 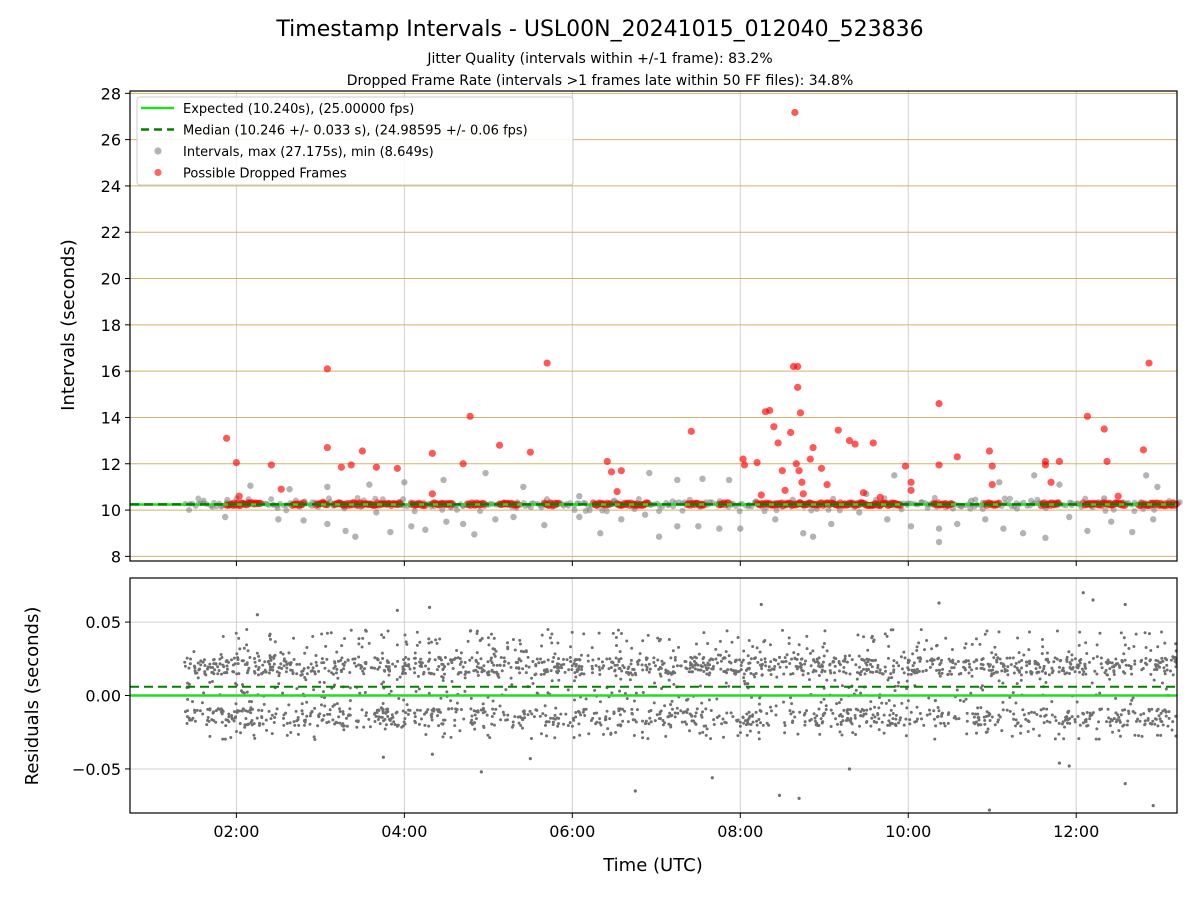 What do you see at coordinates (111, 325) in the screenshot?
I see `intervals-y-tick-label: 18` at bounding box center [111, 325].